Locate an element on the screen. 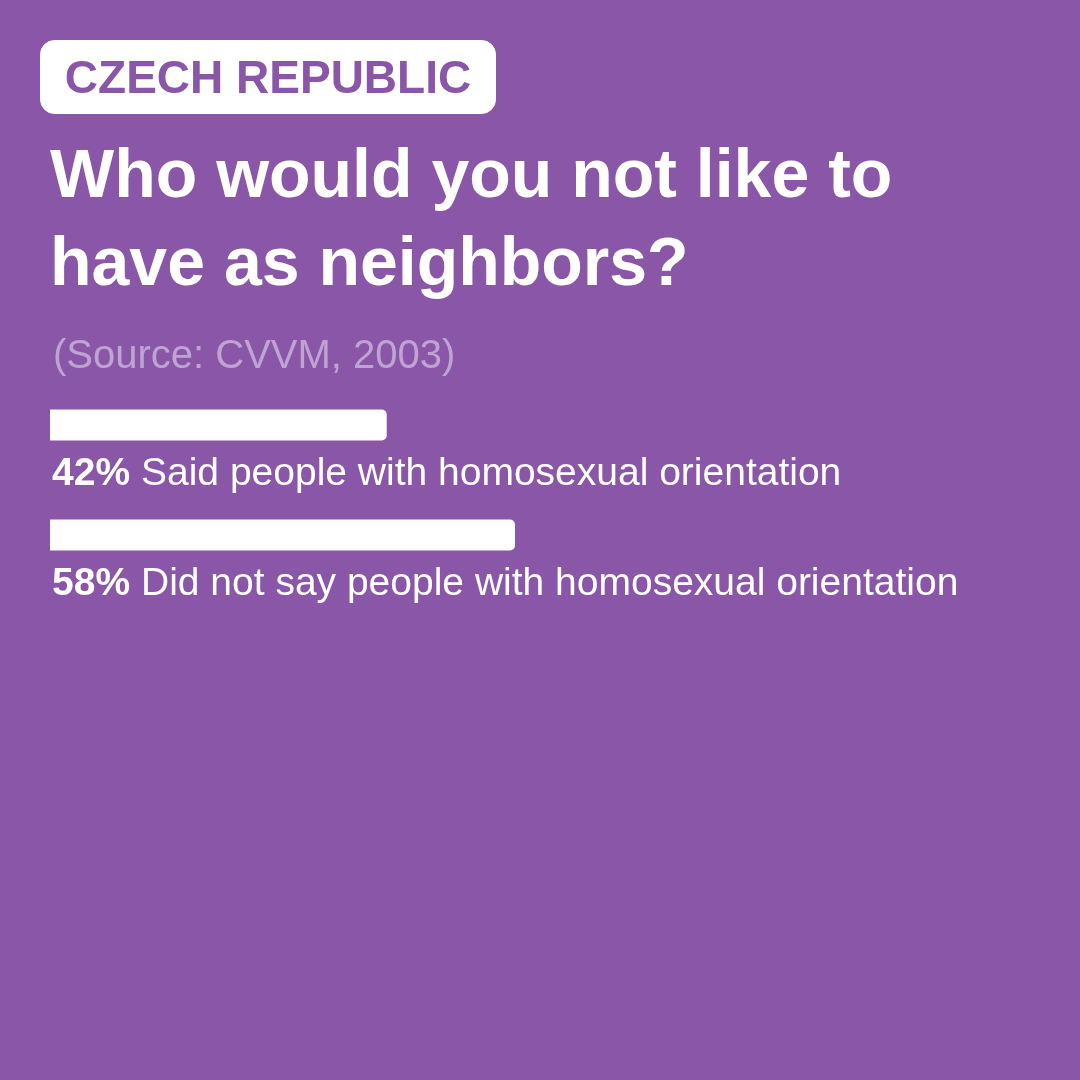  data-label: 42% is located at coordinates (91, 471).